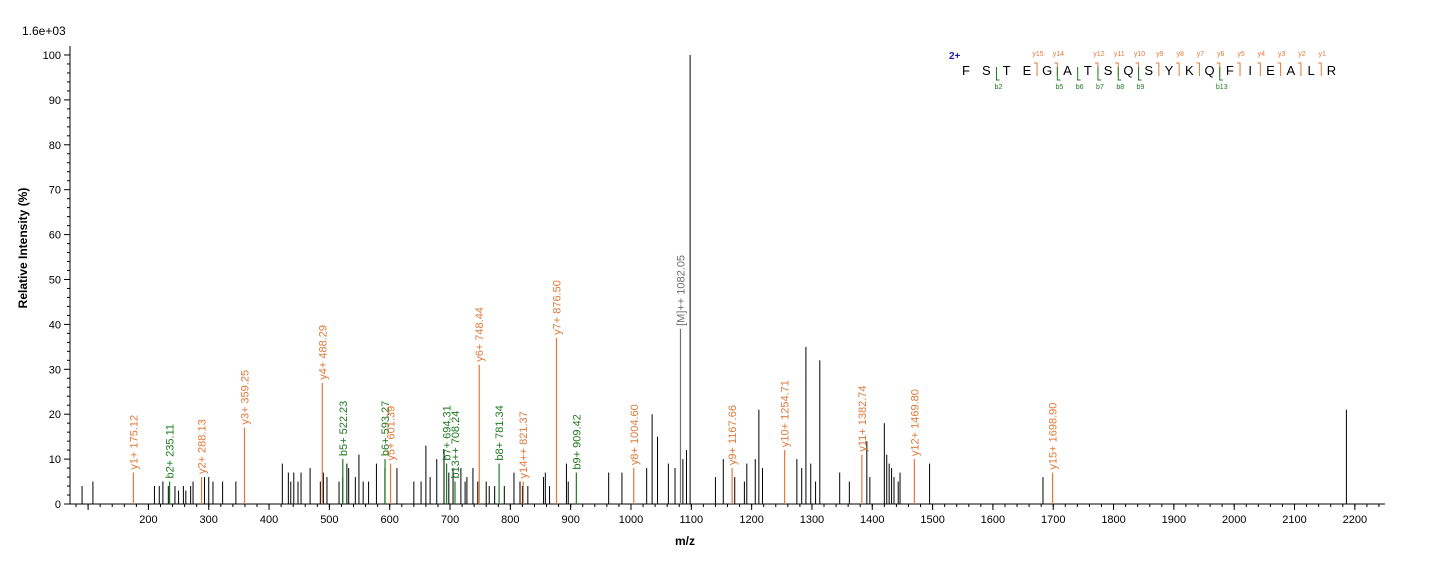  Describe the element at coordinates (1120, 87) in the screenshot. I see `b-ion-label: b8` at that location.